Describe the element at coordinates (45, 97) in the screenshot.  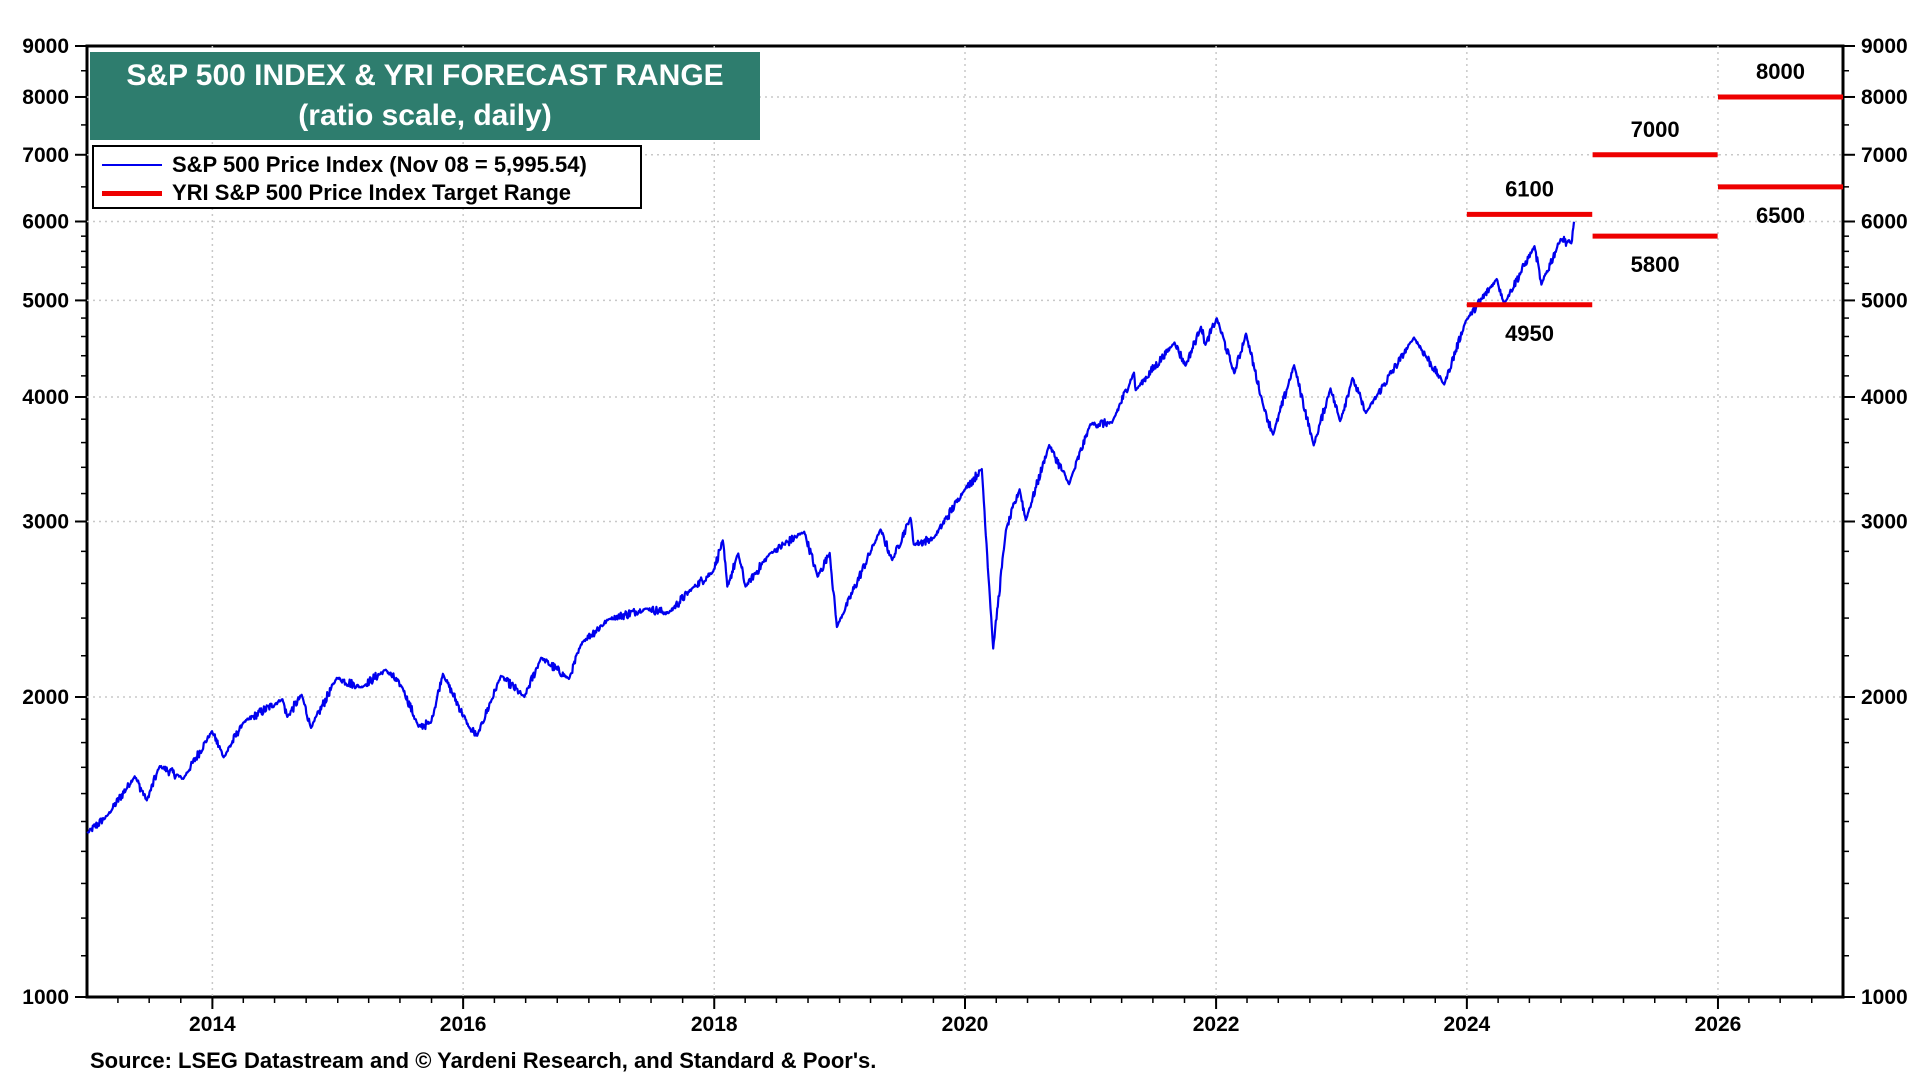
I see `y-tick-label-left: 8000` at that location.